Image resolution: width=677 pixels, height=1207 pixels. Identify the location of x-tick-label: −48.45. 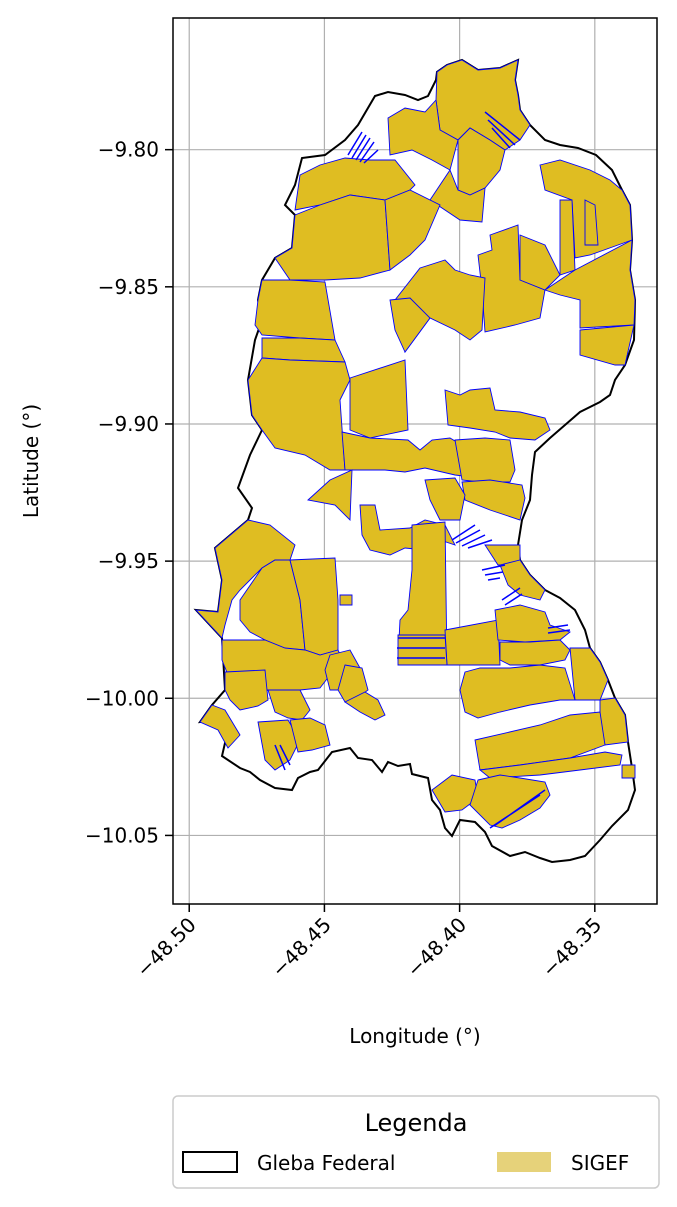
(301, 947).